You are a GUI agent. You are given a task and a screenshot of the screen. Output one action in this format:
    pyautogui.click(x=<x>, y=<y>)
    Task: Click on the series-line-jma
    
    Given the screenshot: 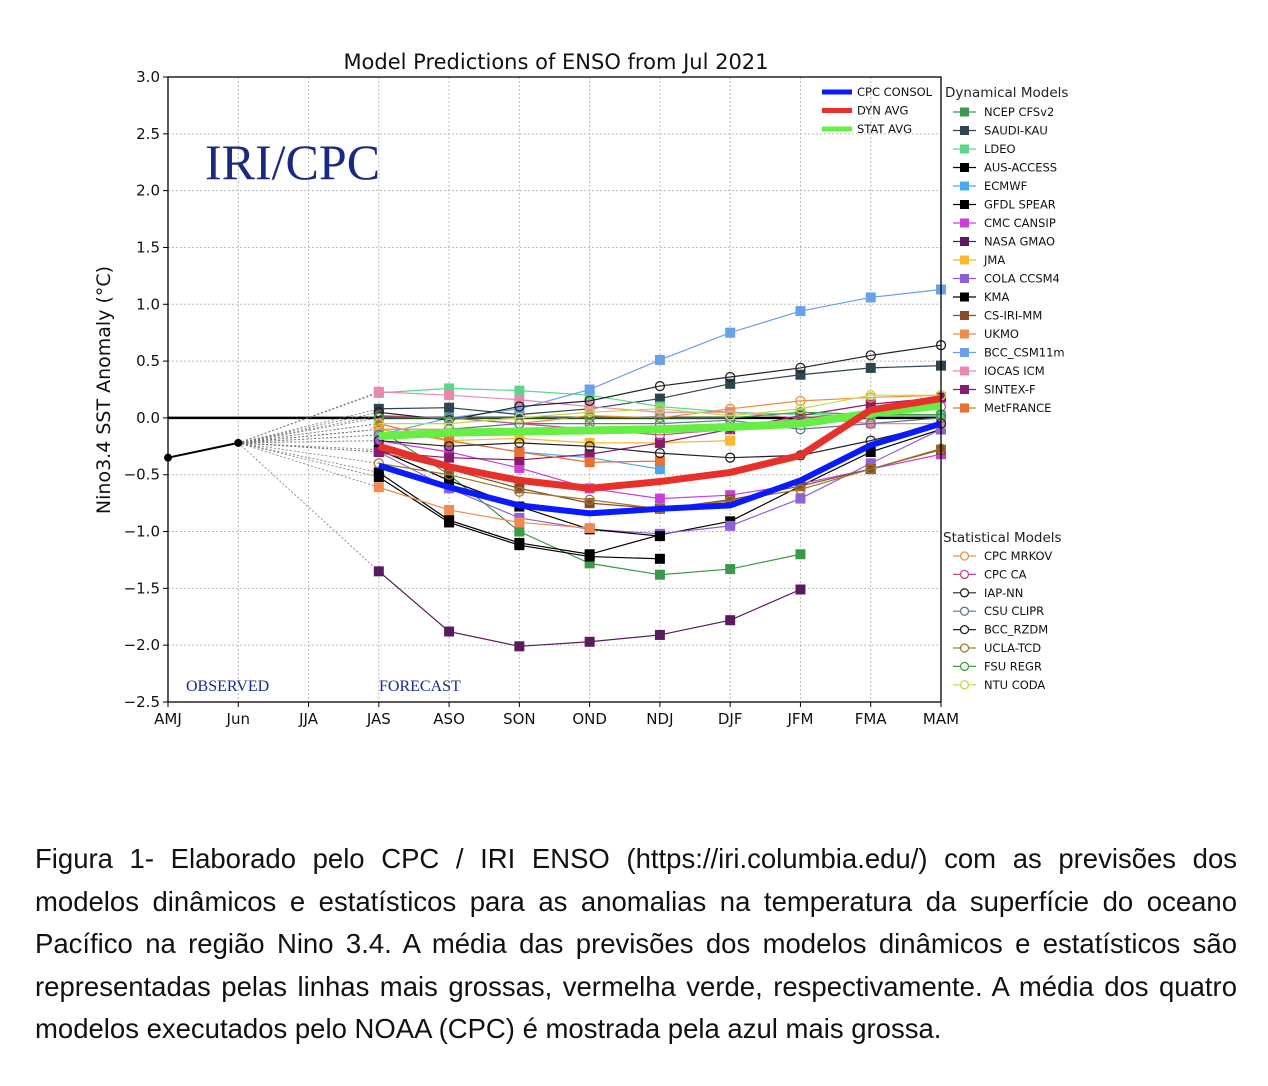 What is the action you would take?
    pyautogui.click(x=554, y=436)
    